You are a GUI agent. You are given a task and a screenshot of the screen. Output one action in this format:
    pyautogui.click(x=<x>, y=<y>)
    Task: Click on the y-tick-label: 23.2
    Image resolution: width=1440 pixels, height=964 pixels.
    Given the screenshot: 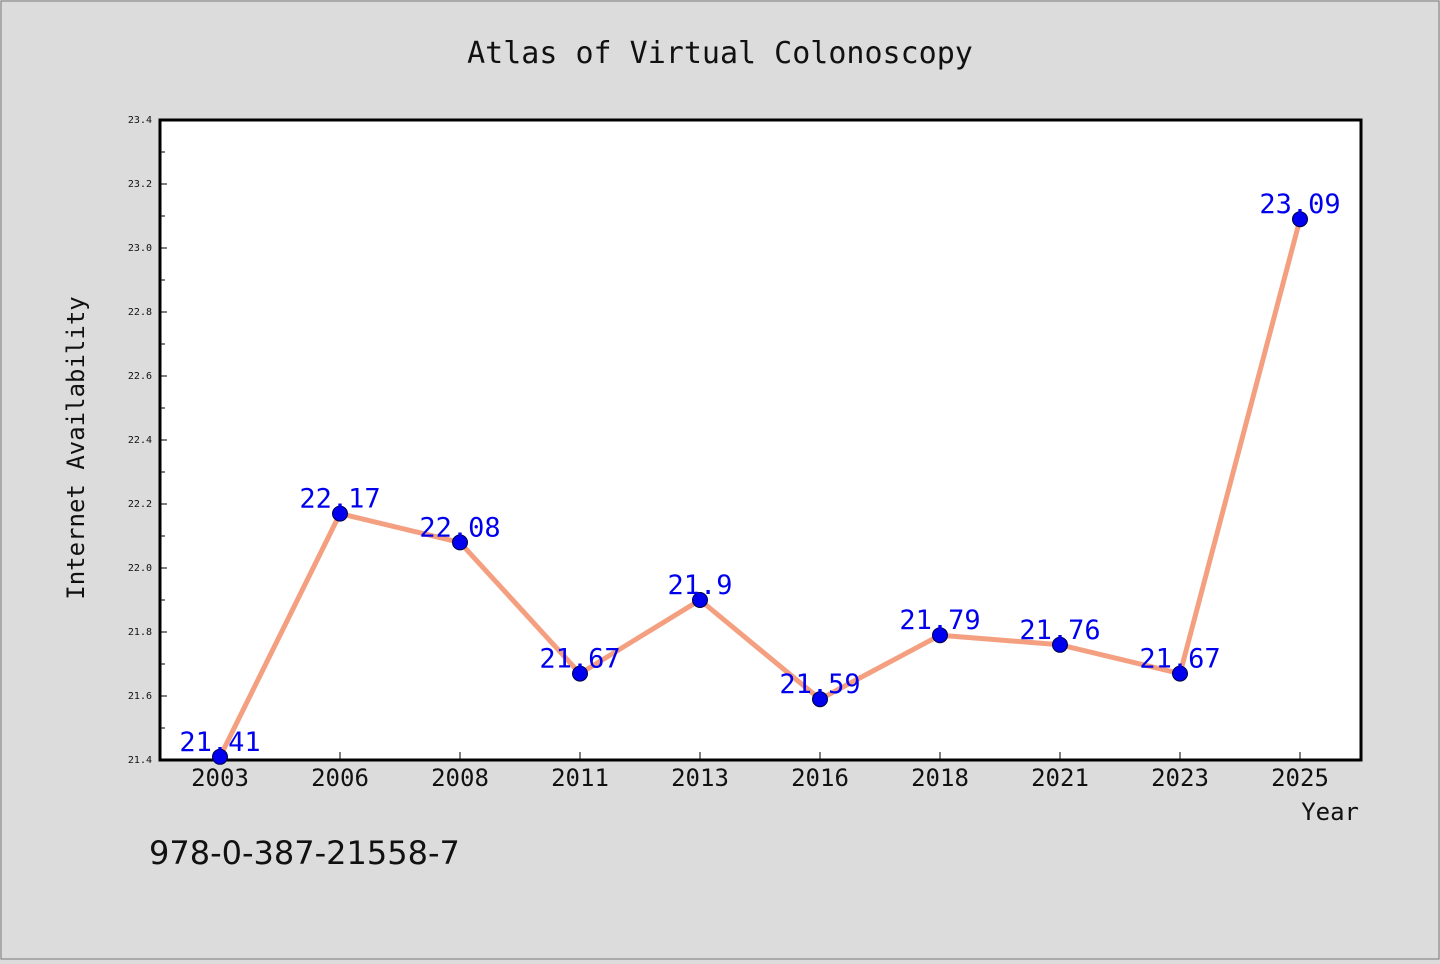 What is the action you would take?
    pyautogui.click(x=140, y=184)
    